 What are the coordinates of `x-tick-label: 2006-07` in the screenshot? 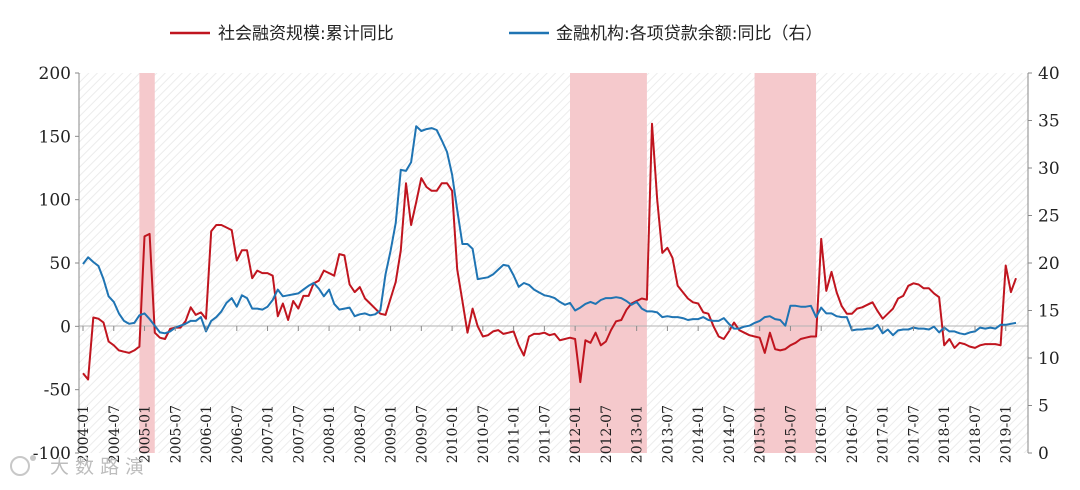 It's located at (238, 434).